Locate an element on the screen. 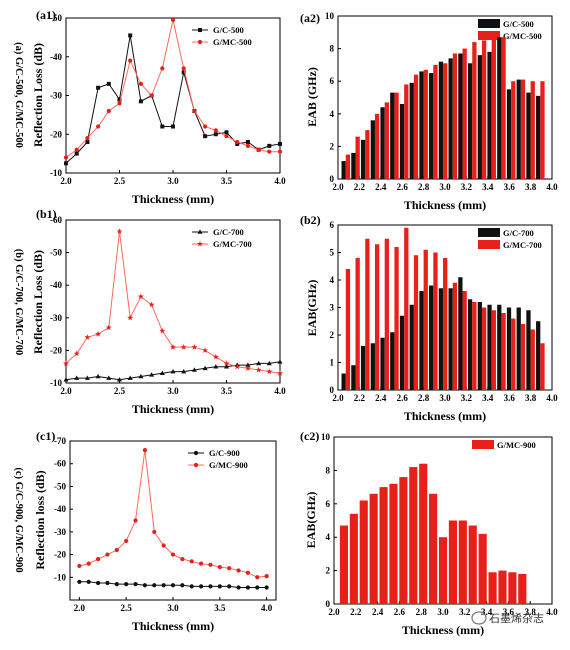 The image size is (570, 650). a1-legend: G/C-500 G/MC-500 is located at coordinates (222, 36).